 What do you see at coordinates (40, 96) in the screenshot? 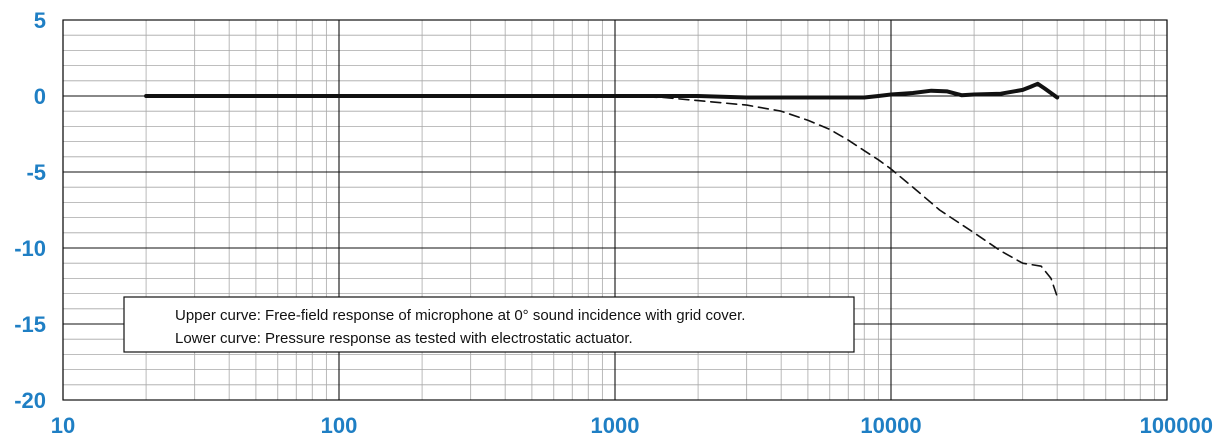
I see `y-tick-label: 0` at bounding box center [40, 96].